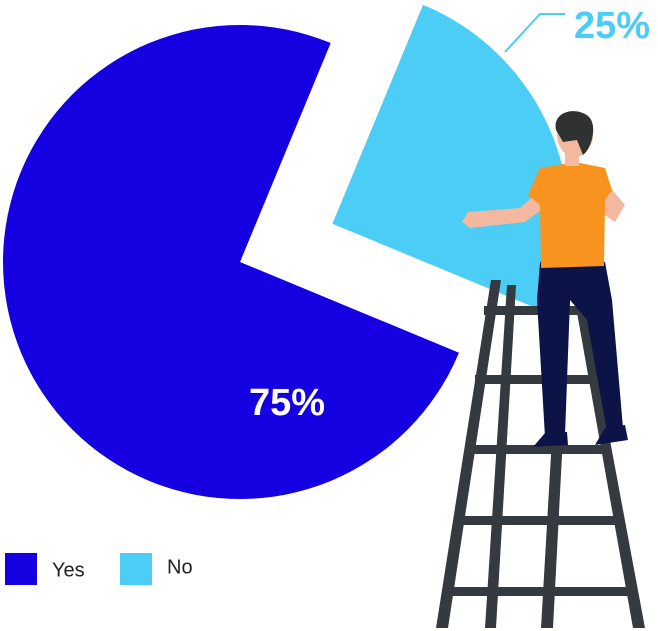 The image size is (658, 631). I want to click on legend-label: Yes, so click(68, 570).